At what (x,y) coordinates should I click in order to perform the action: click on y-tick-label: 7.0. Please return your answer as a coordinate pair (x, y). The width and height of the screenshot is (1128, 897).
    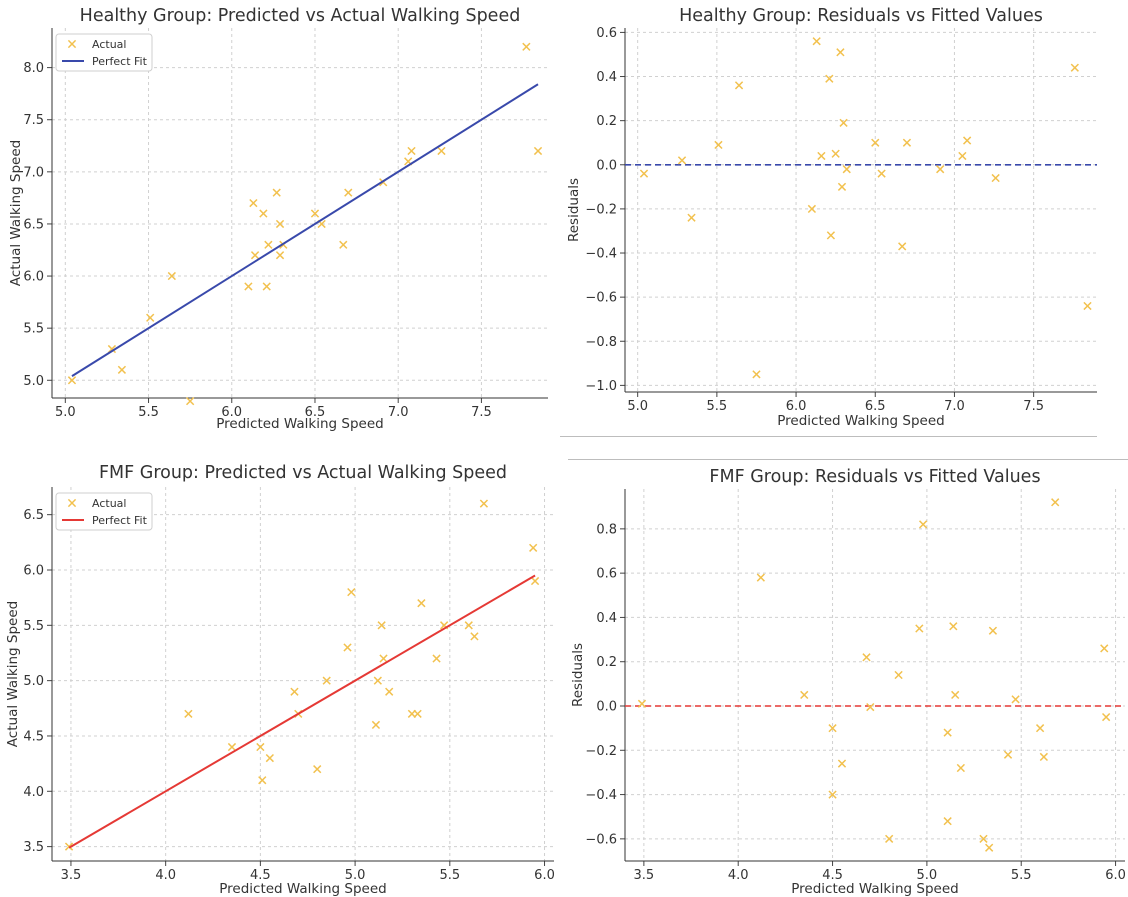
    Looking at the image, I should click on (33, 172).